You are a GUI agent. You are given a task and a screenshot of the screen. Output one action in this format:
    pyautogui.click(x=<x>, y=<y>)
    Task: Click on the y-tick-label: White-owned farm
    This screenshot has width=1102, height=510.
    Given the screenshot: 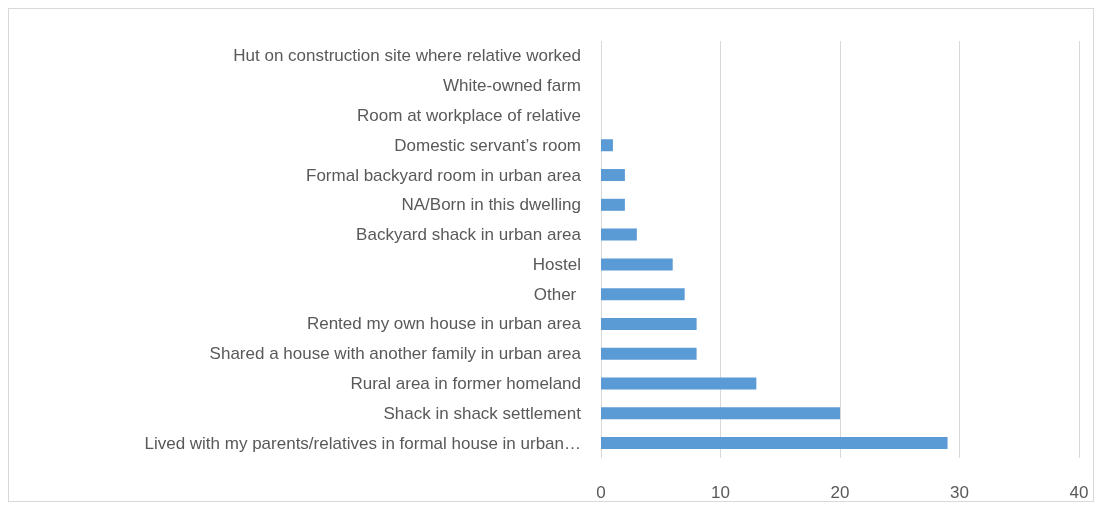 What is the action you would take?
    pyautogui.click(x=512, y=86)
    